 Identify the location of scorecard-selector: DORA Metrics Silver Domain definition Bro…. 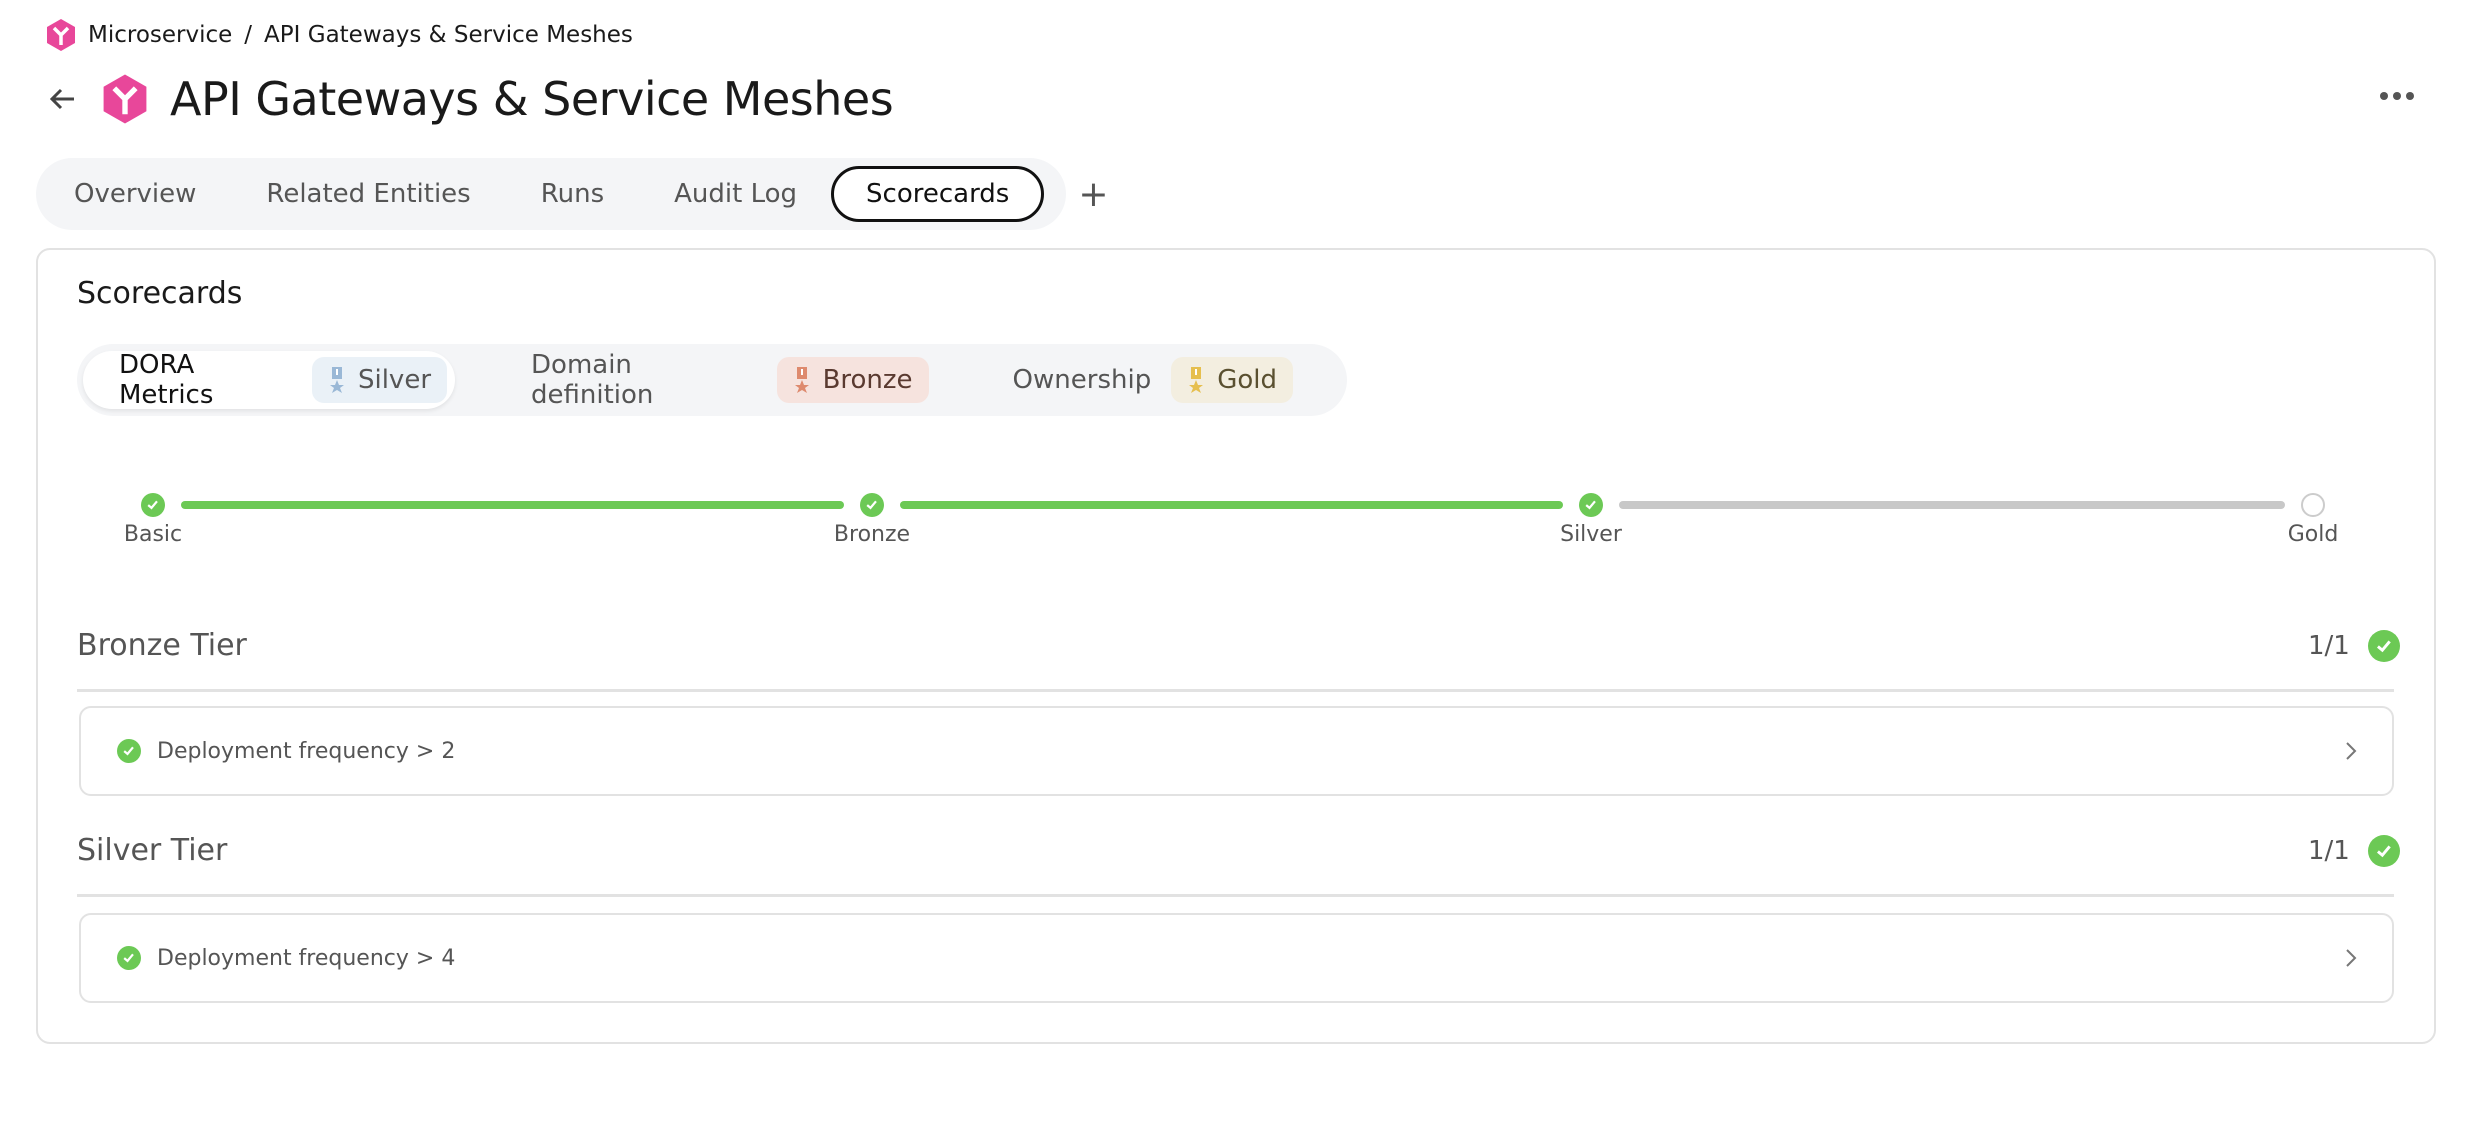
(712, 380).